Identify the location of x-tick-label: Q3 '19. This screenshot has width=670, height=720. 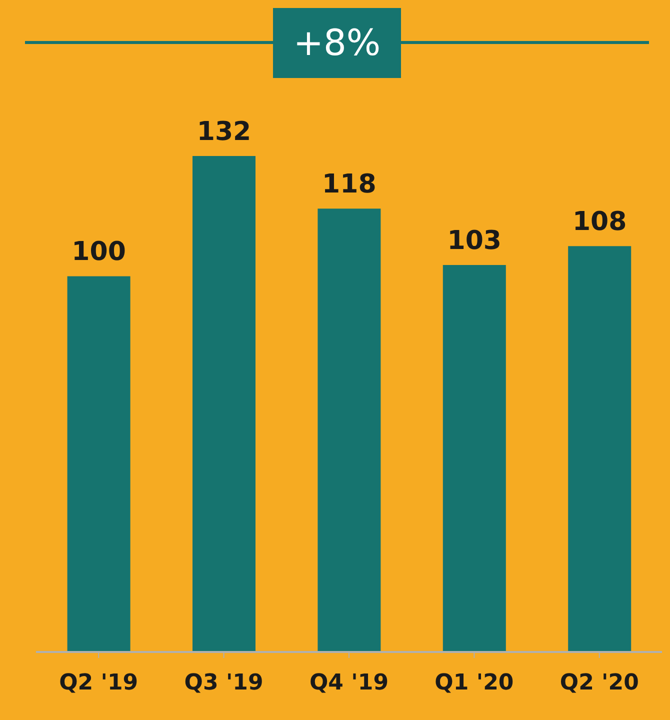
(224, 683).